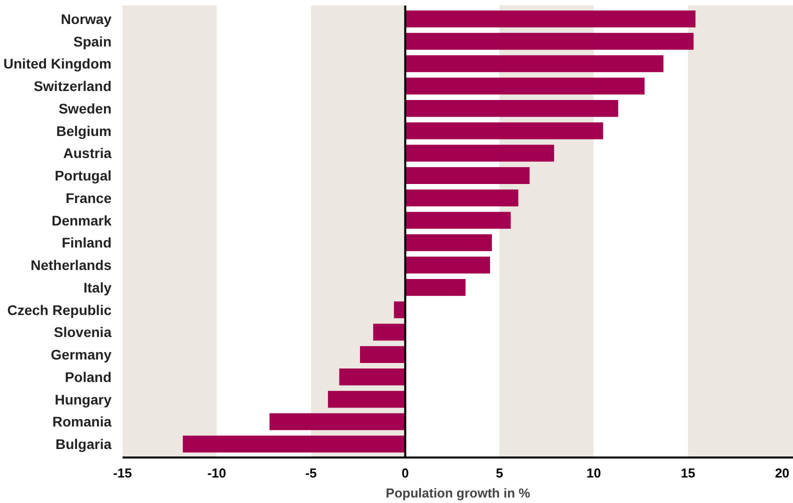 This screenshot has width=793, height=503. What do you see at coordinates (782, 473) in the screenshot?
I see `x-tick-label: 20` at bounding box center [782, 473].